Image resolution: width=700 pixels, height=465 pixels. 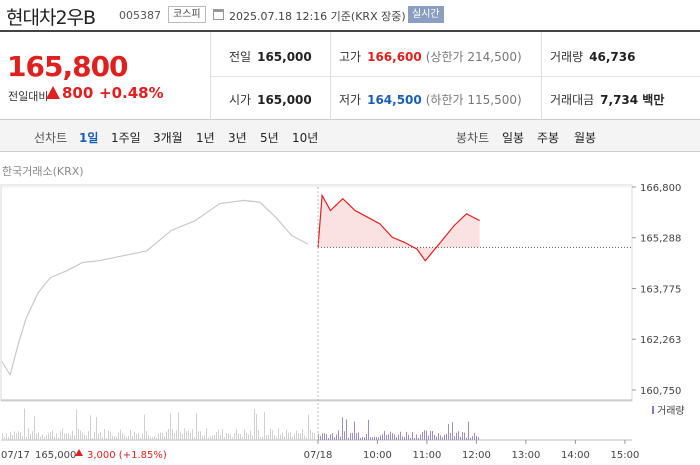 What do you see at coordinates (585, 138) in the screenshot?
I see `tab-monthly-candle: 월봉` at bounding box center [585, 138].